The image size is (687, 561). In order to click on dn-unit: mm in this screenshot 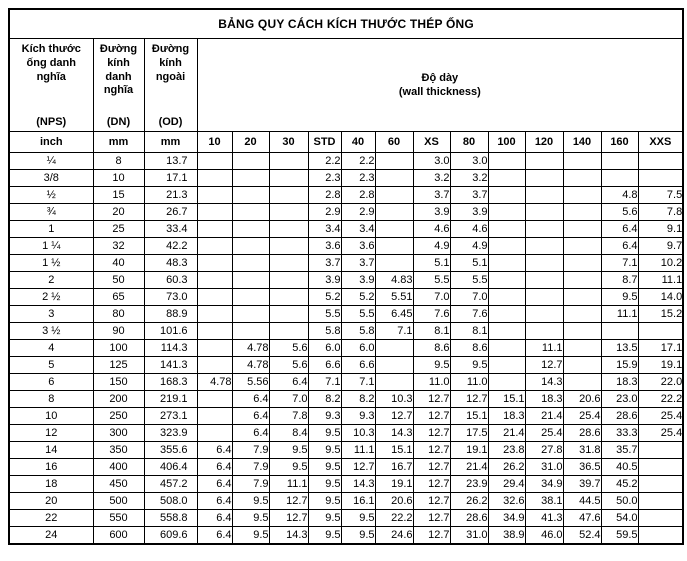, I will do `click(118, 142)`.